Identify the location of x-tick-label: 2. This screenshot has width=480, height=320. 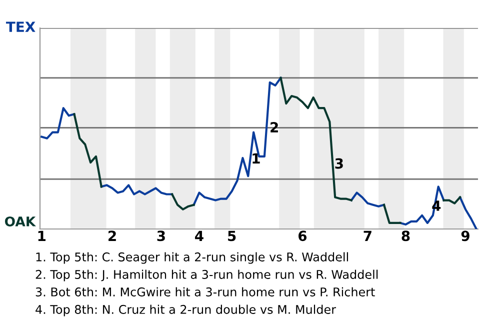
(112, 235).